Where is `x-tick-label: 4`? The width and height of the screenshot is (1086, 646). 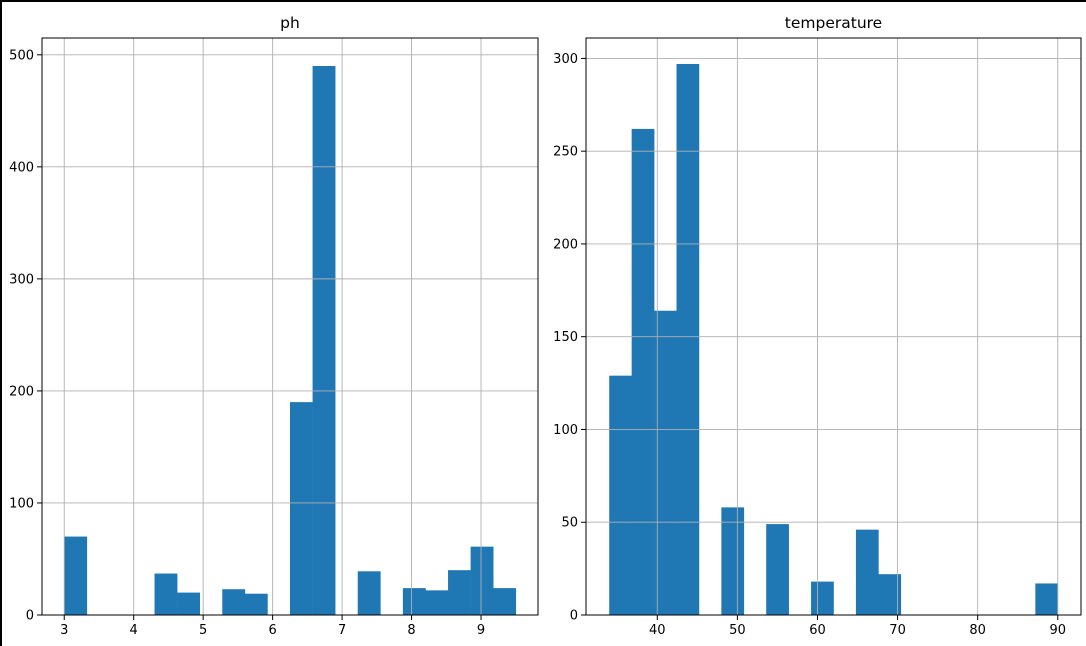
x-tick-label: 4 is located at coordinates (134, 630).